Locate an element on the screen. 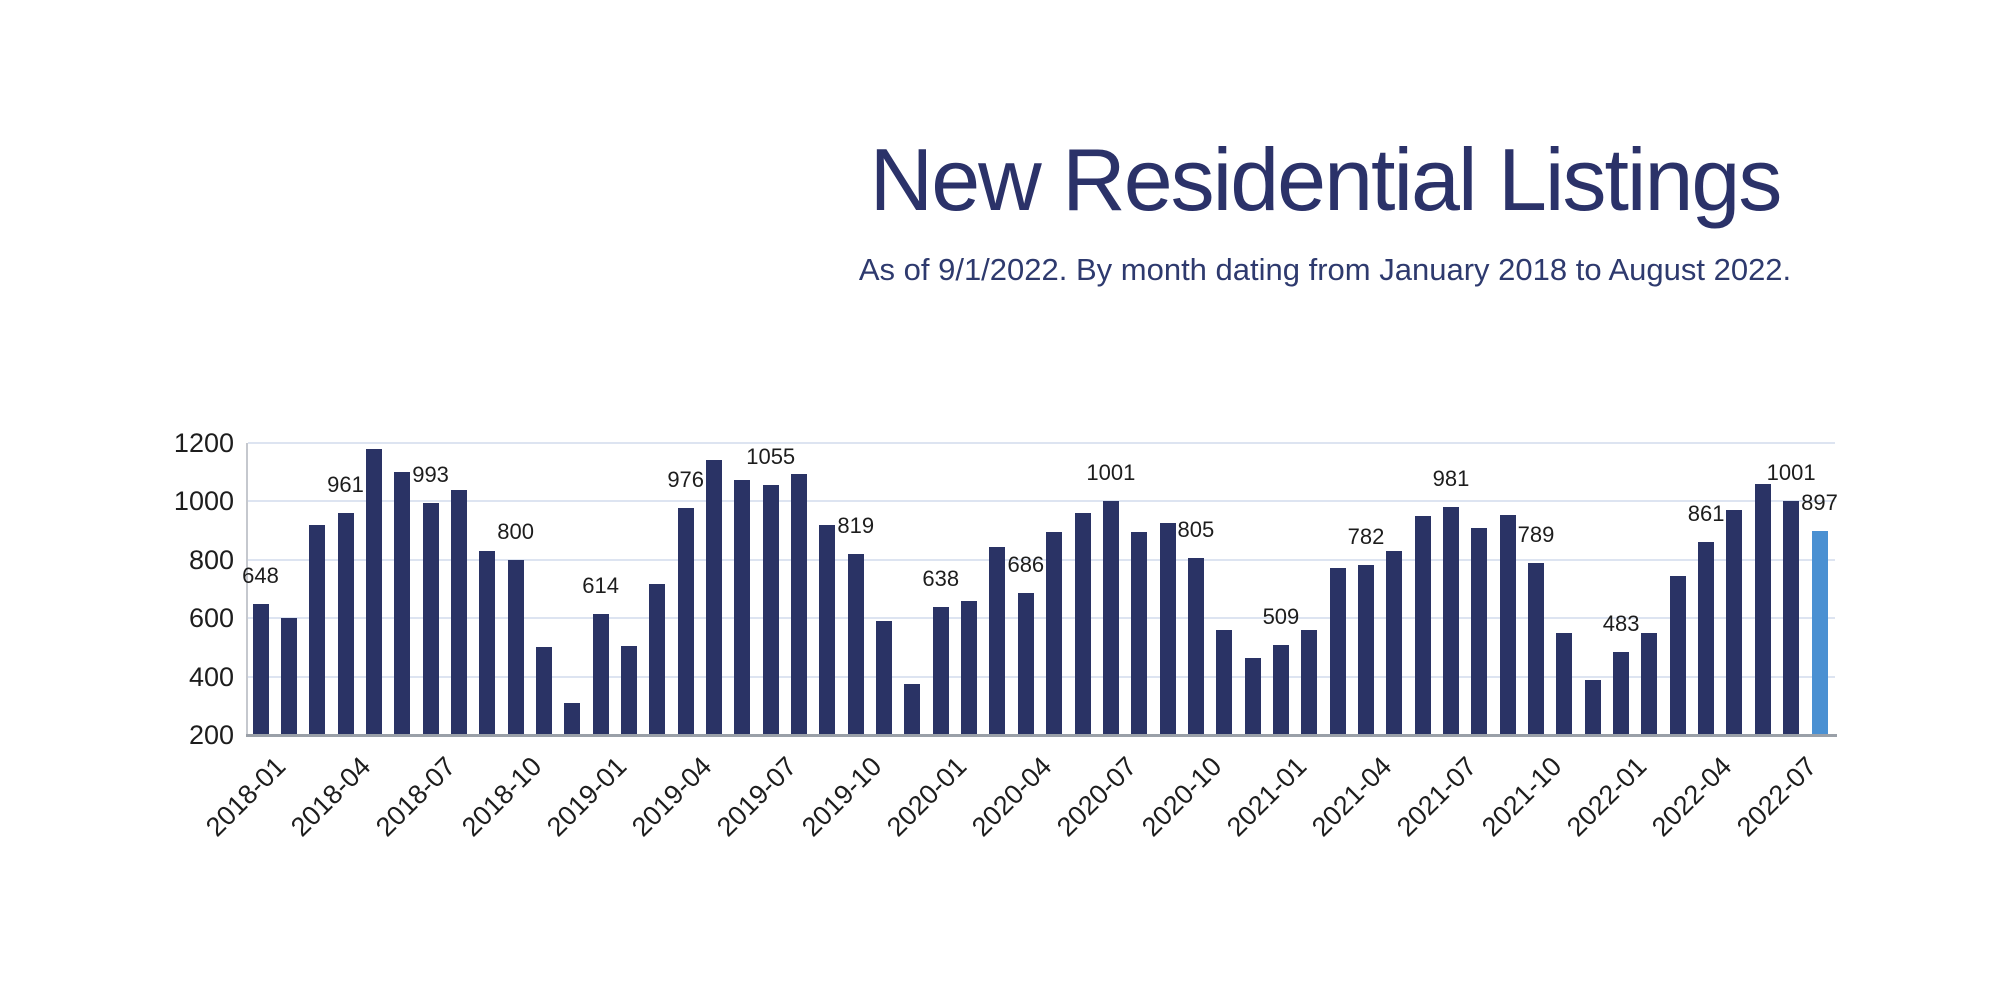 The height and width of the screenshot is (1000, 2000). bar-value-label: 648 is located at coordinates (260, 576).